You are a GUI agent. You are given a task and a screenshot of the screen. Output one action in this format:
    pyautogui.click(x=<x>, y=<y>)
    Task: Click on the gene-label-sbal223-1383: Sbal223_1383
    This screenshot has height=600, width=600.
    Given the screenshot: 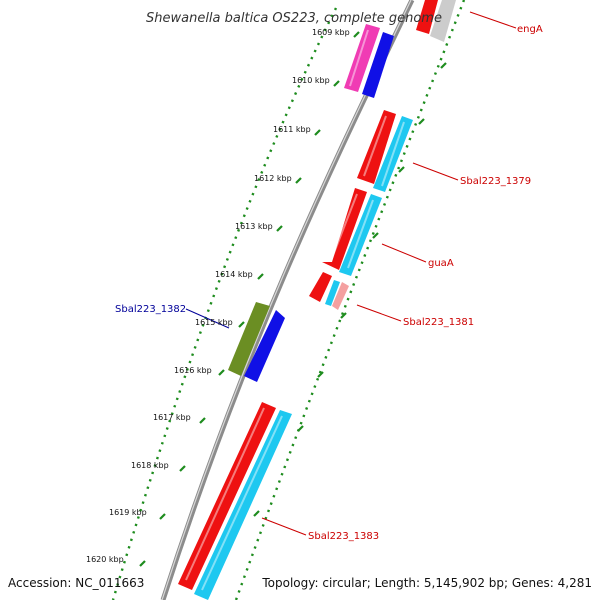 What is the action you would take?
    pyautogui.click(x=343, y=536)
    